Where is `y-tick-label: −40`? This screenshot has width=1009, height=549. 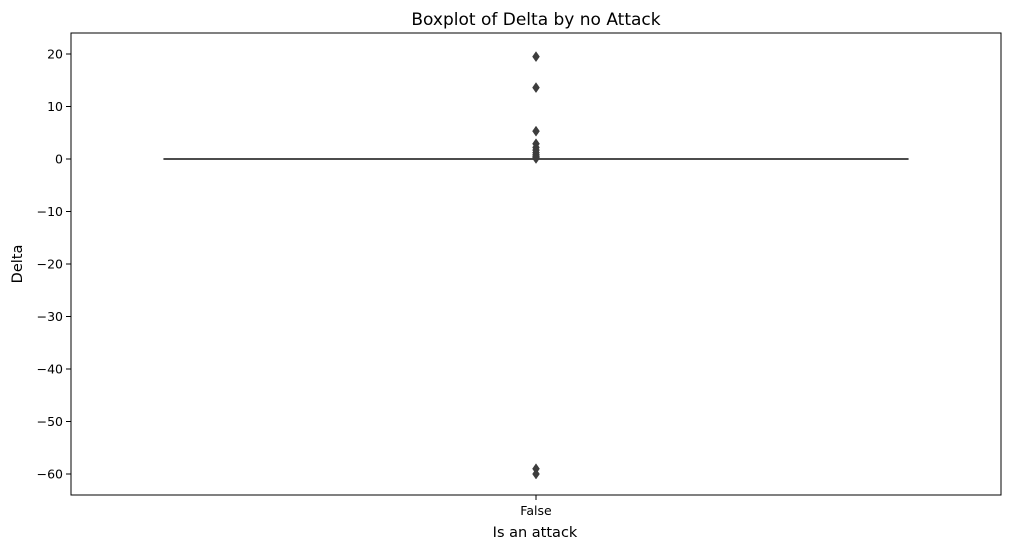
y-tick-label: −40 is located at coordinates (50, 369).